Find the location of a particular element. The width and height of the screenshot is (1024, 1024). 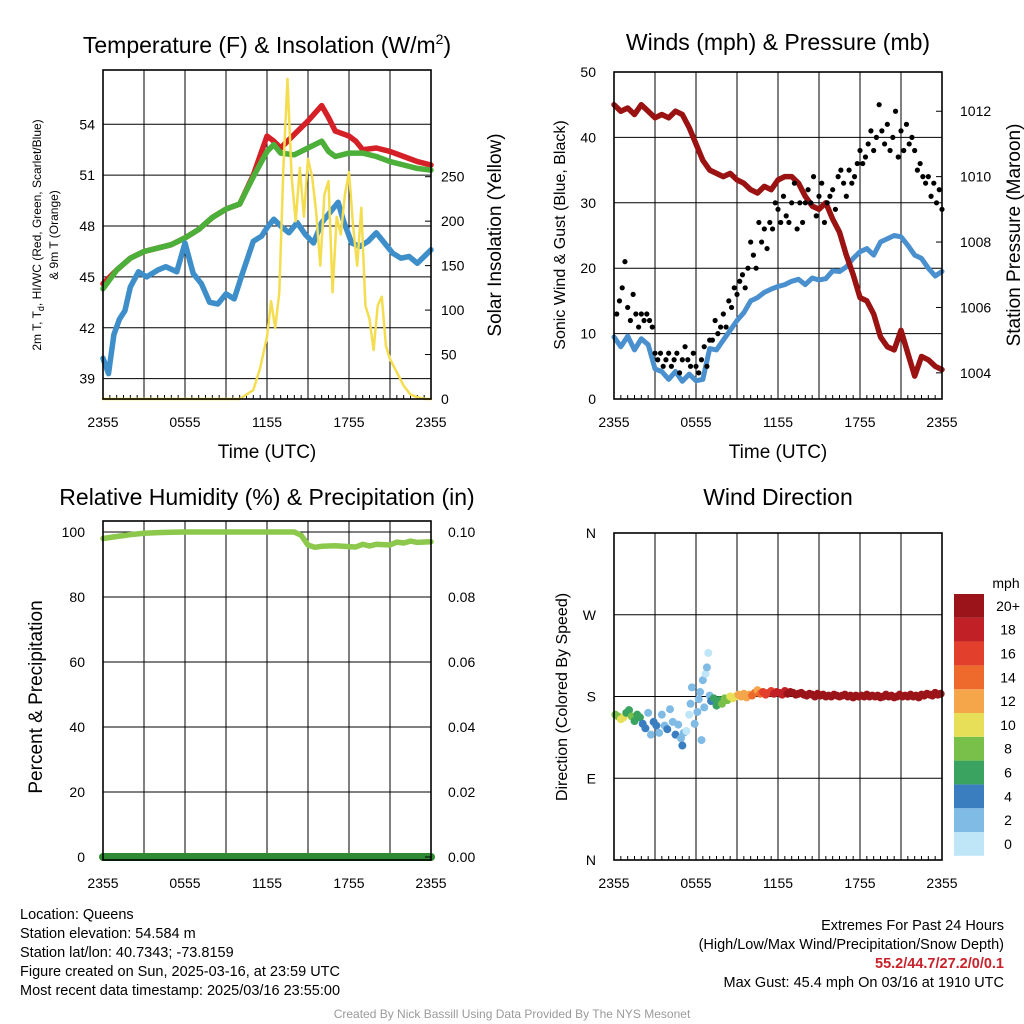

y-axis-label: Direction (Colored By Speed) is located at coordinates (562, 697).